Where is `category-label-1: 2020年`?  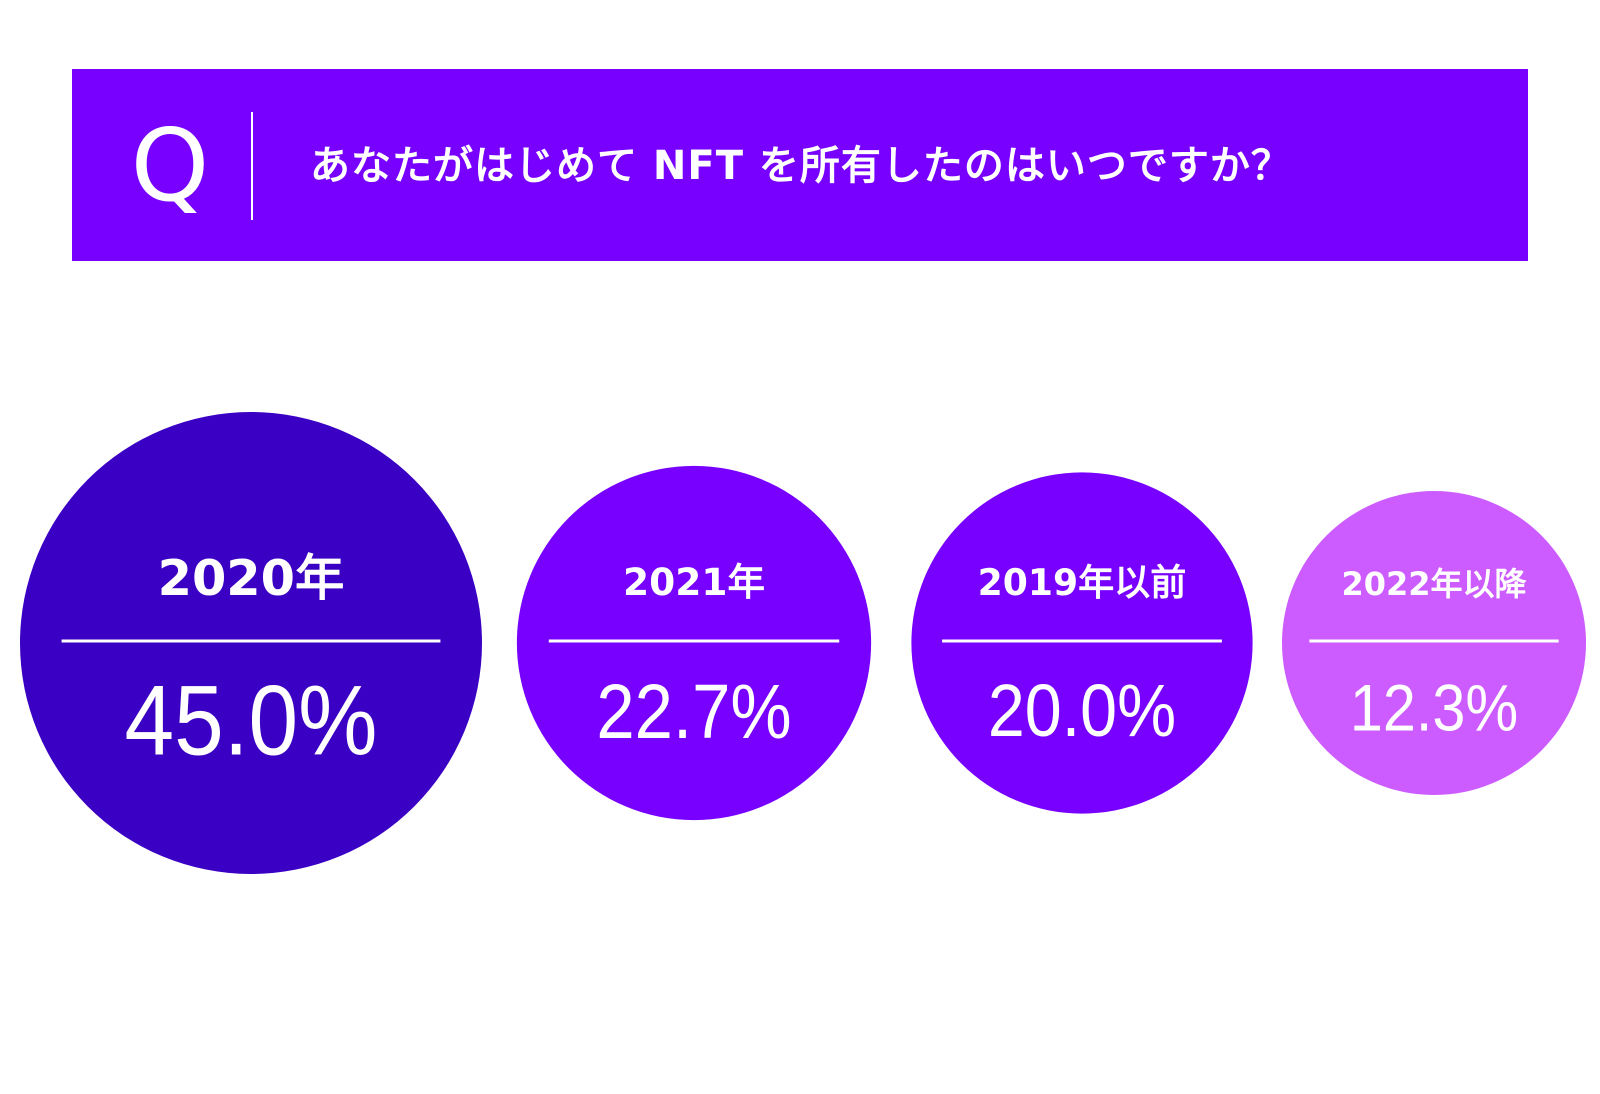
category-label-1: 2020年 is located at coordinates (251, 578).